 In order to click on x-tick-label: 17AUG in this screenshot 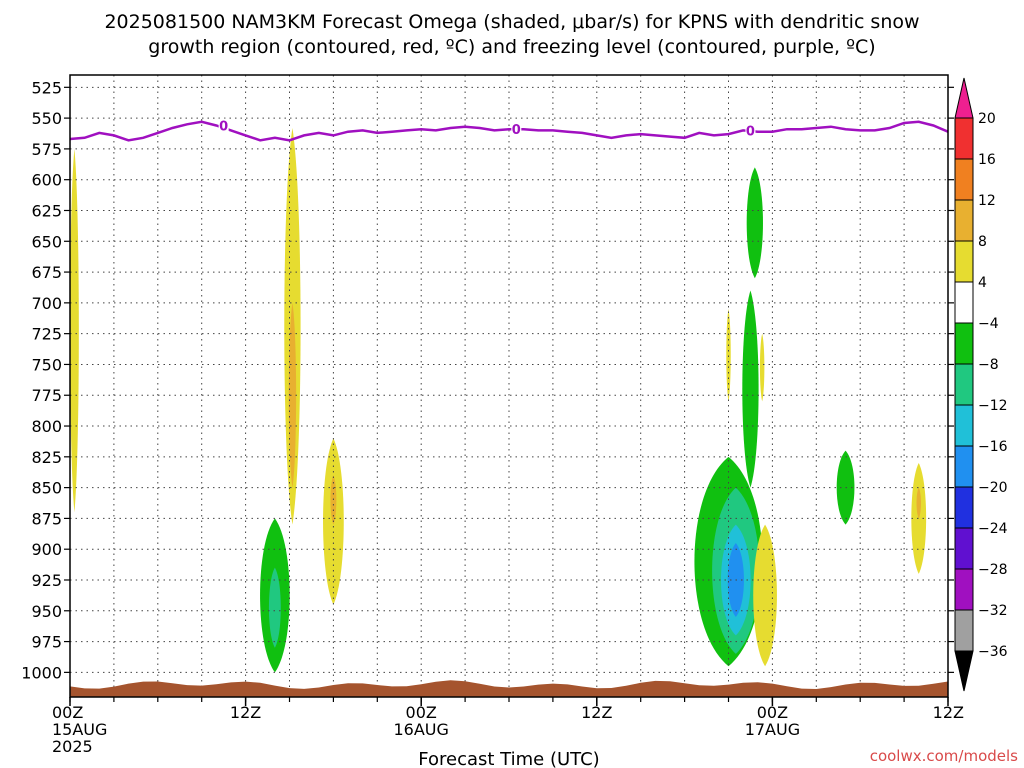, I will do `click(772, 729)`.